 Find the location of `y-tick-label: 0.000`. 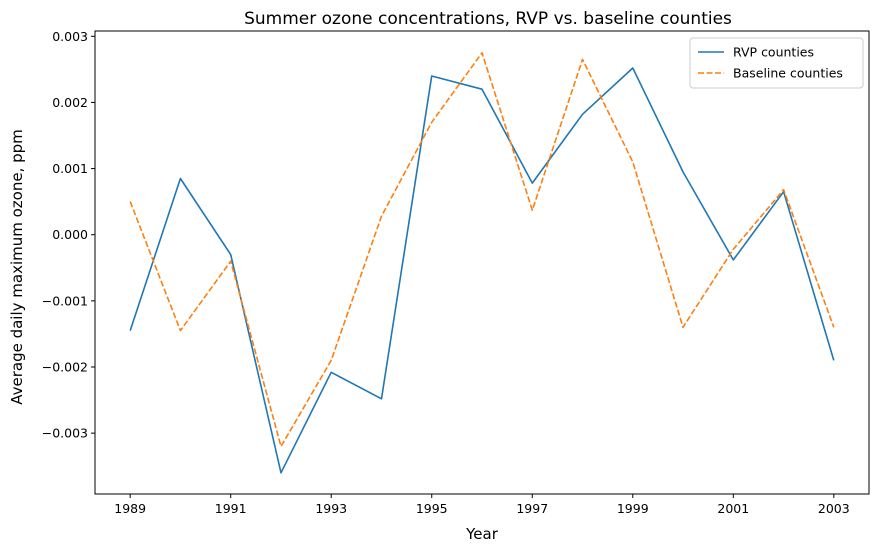

y-tick-label: 0.000 is located at coordinates (70, 234).